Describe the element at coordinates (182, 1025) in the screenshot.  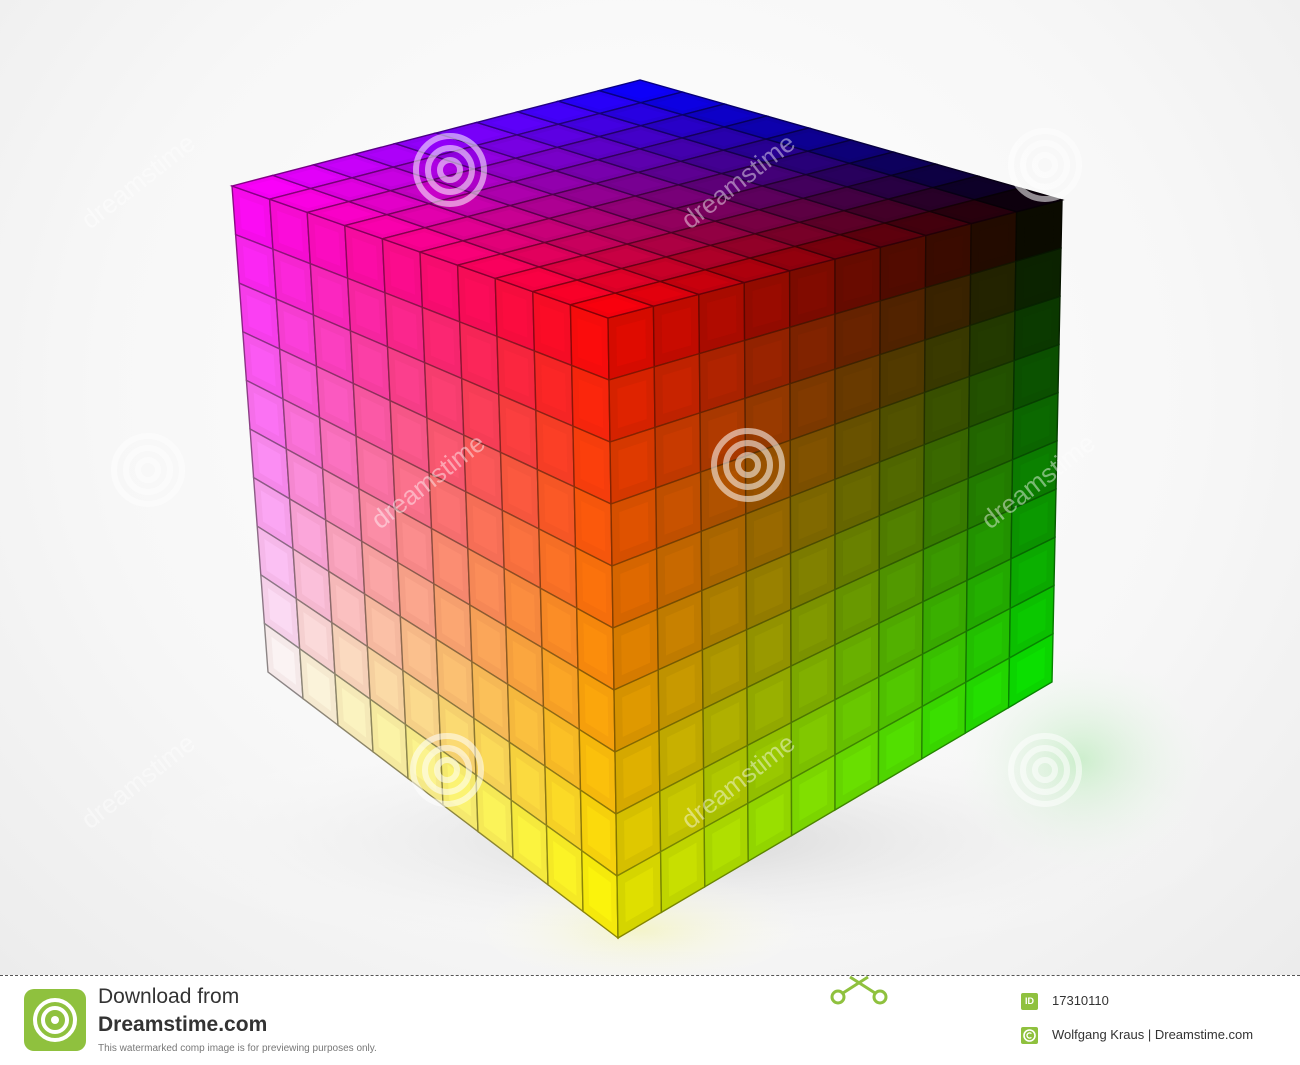
I see `site-name: Dreamstime.com` at that location.